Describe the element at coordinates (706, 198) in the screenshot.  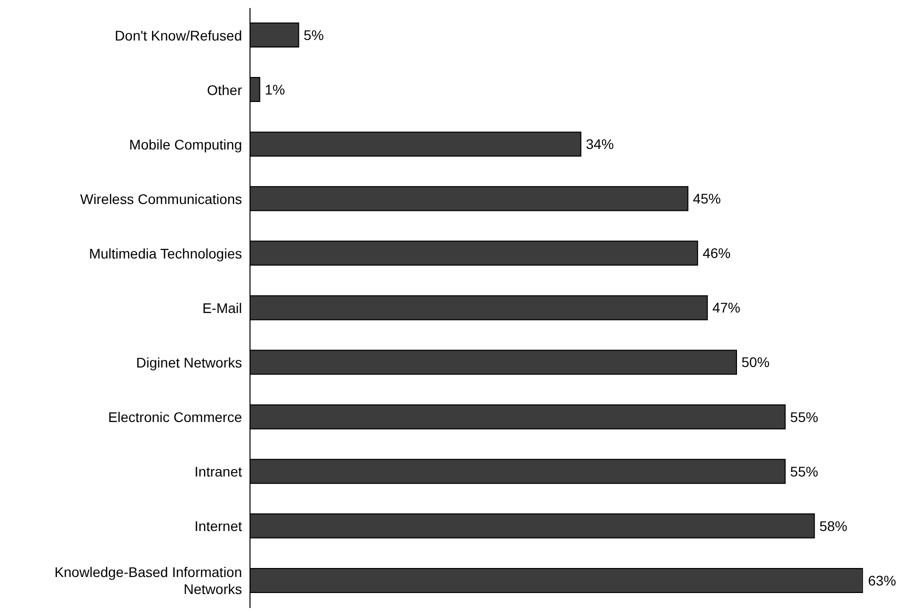
I see `data-label: 45%` at that location.